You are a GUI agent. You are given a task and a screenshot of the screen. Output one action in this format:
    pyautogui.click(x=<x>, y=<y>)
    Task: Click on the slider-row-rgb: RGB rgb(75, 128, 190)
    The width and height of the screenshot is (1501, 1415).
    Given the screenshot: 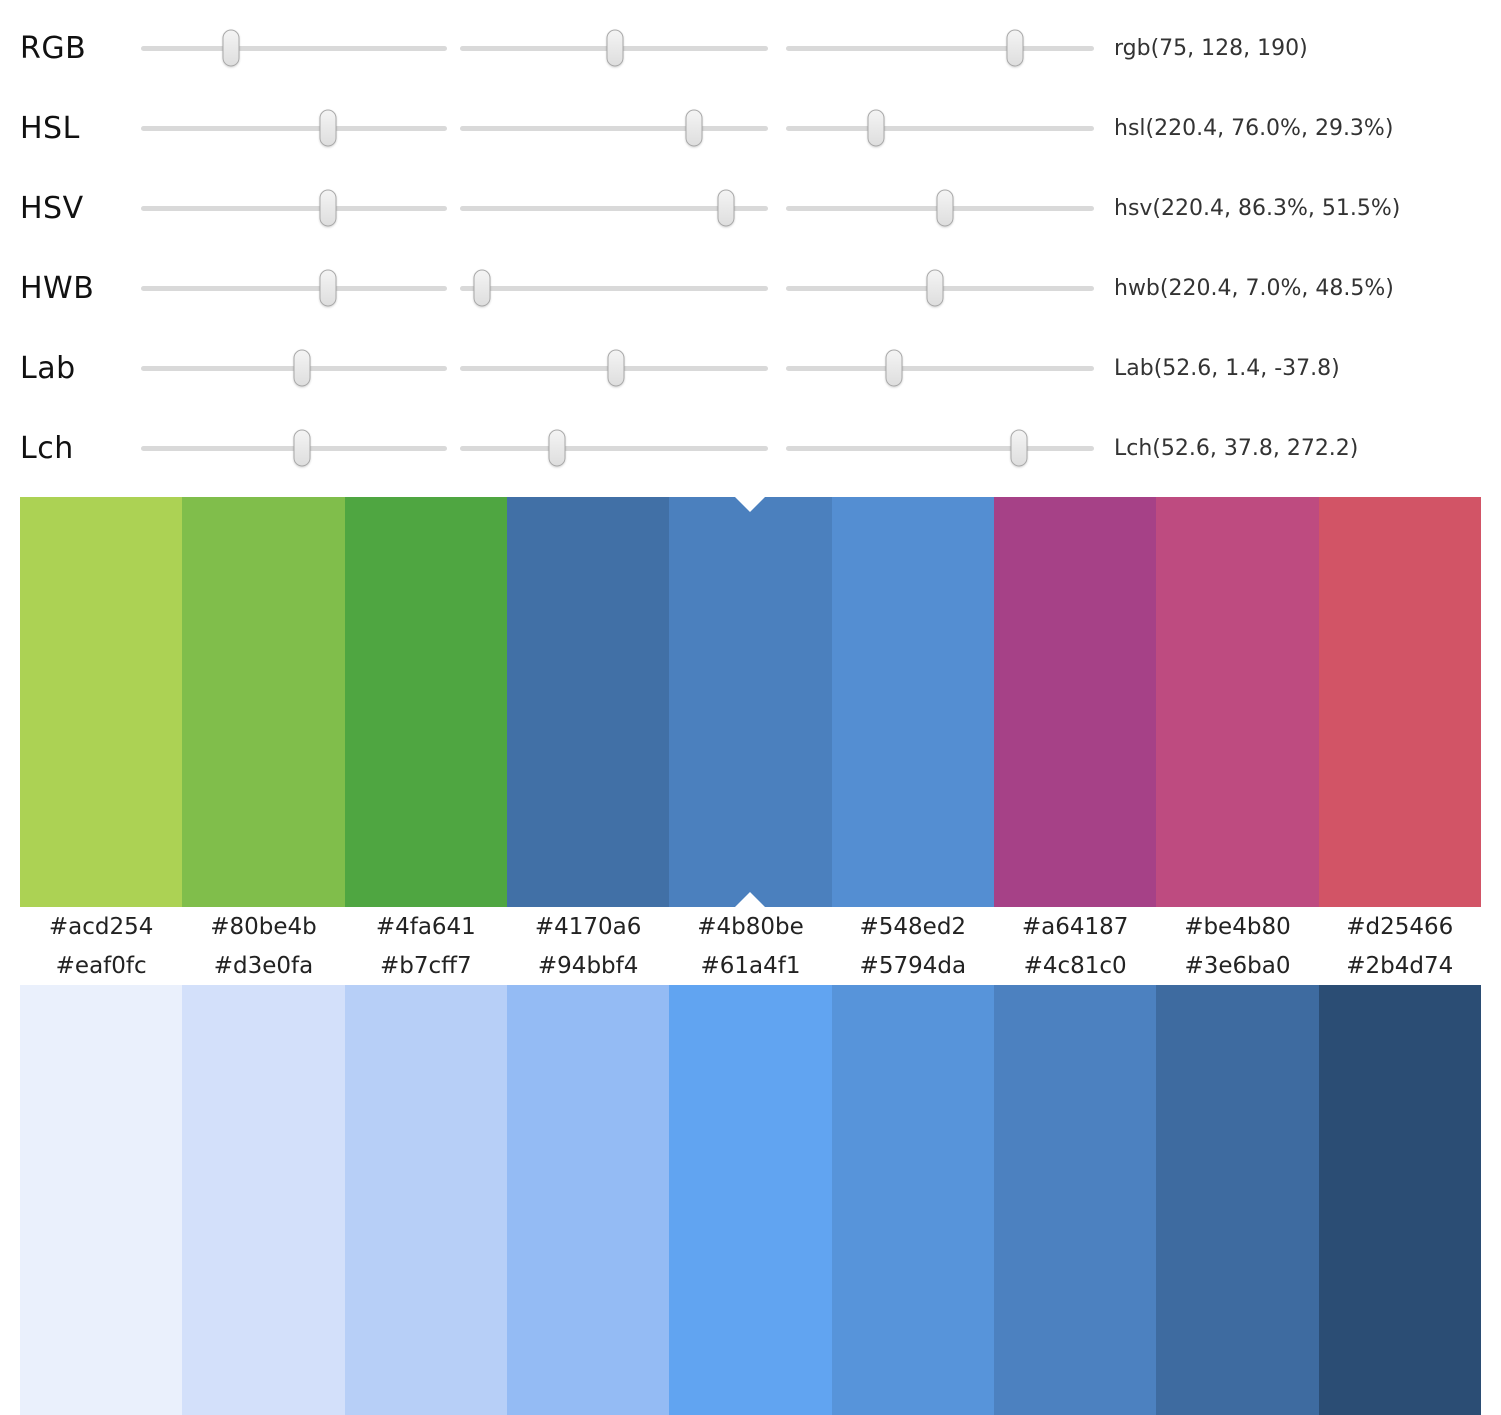 What is the action you would take?
    pyautogui.click(x=750, y=48)
    